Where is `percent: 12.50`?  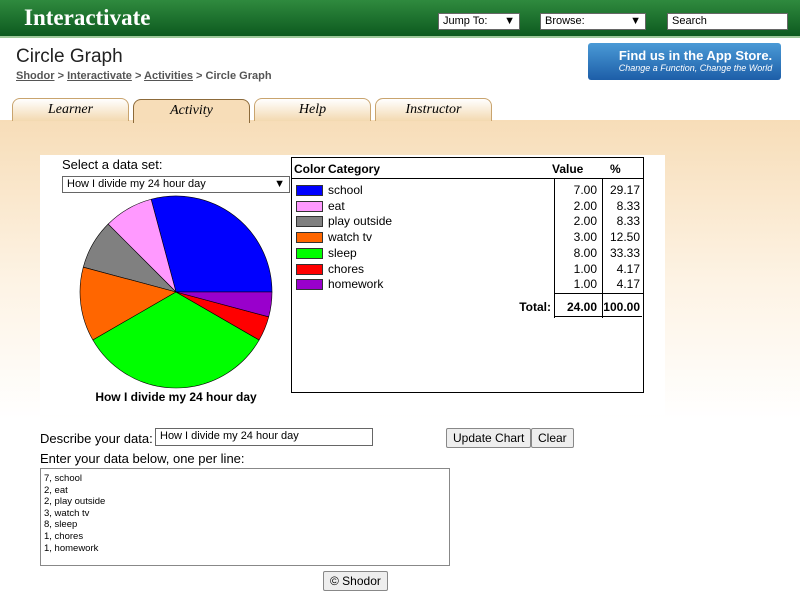
percent: 12.50 is located at coordinates (624, 237).